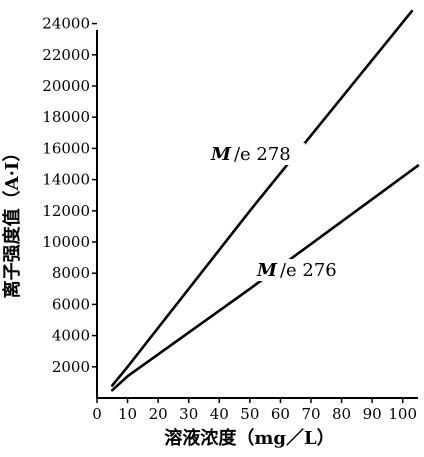 This screenshot has width=424, height=457. What do you see at coordinates (372, 414) in the screenshot?
I see `x-tick-label: 90` at bounding box center [372, 414].